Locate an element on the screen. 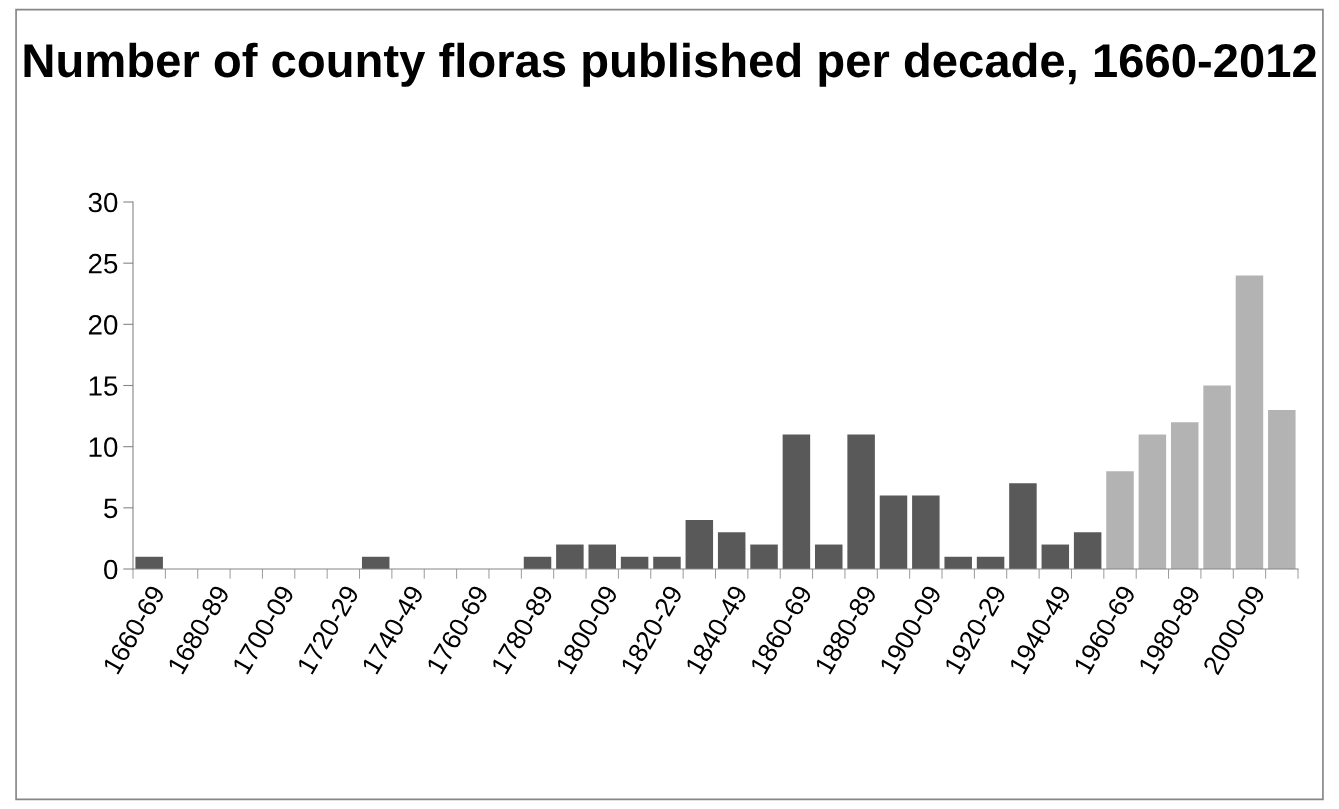 The height and width of the screenshot is (809, 1339). y-tick-label: 15 is located at coordinates (103, 386).